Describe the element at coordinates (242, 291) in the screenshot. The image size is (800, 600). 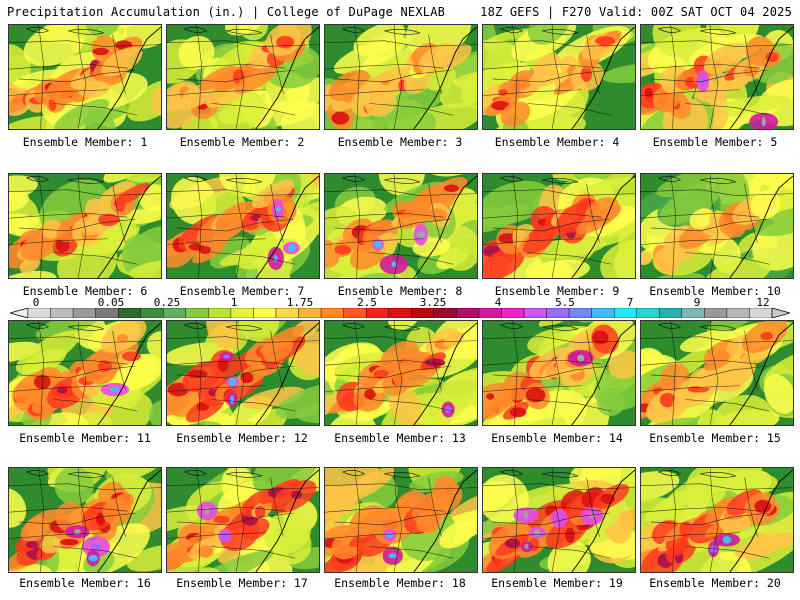
I see `ensemble-member-label: Ensemble Member: 7` at that location.